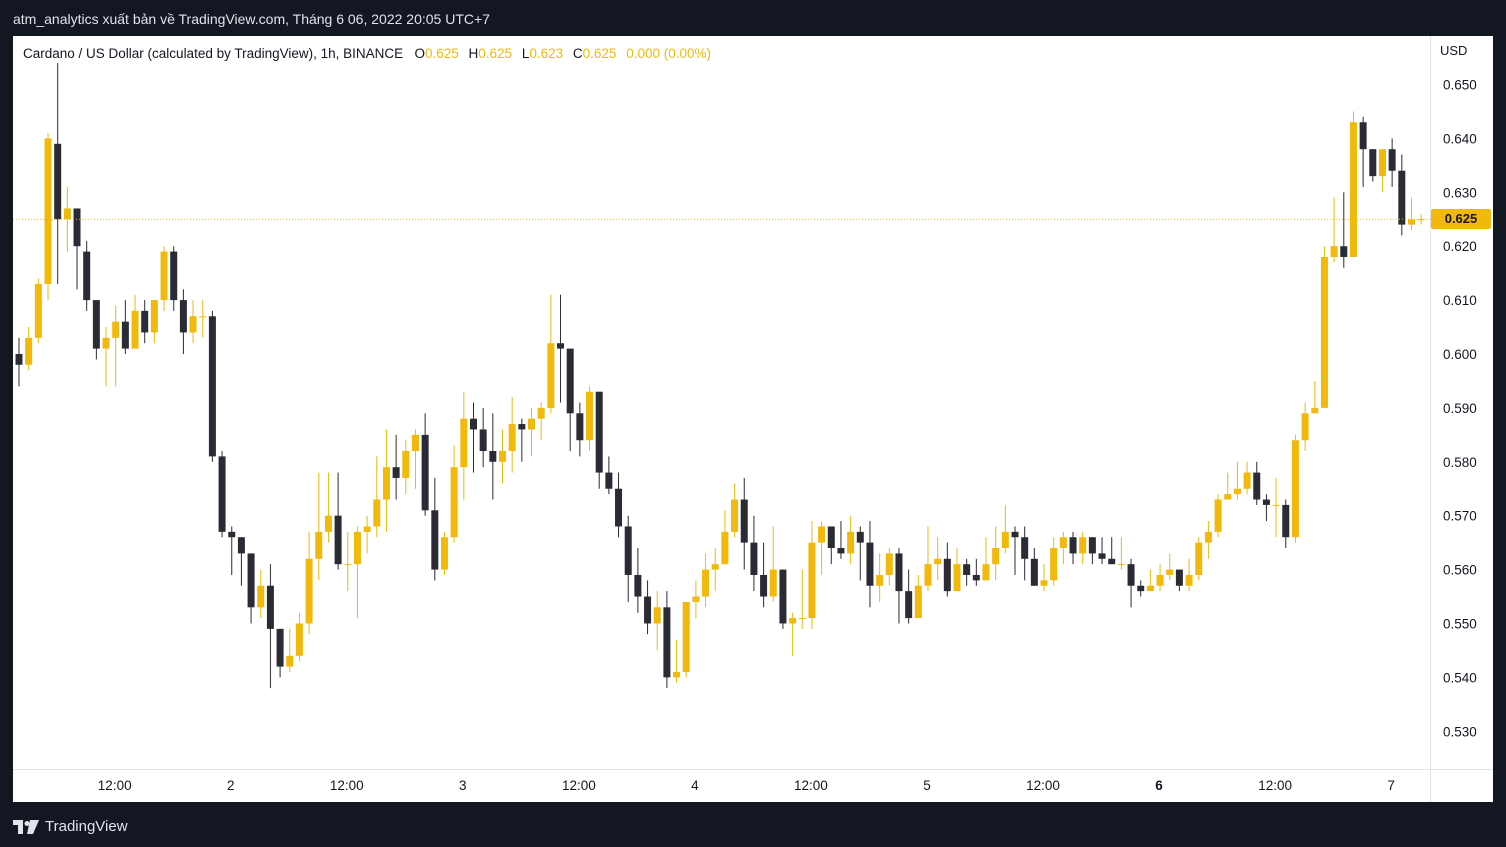  I want to click on tradingview-logo: TradingView, so click(70, 826).